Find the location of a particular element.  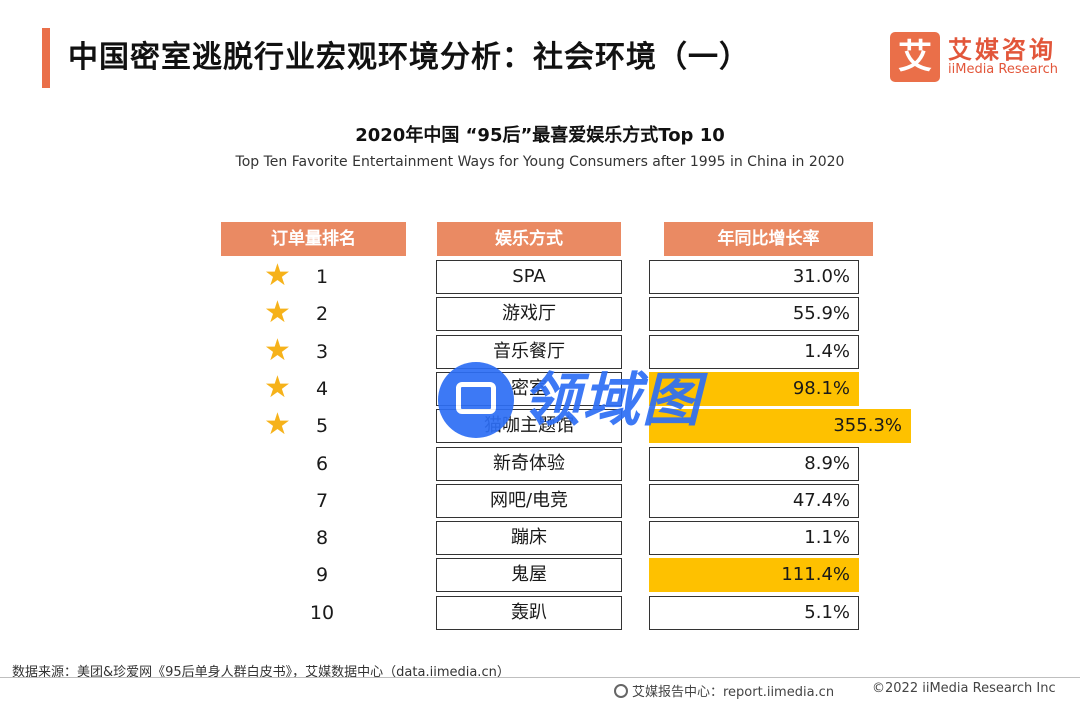

watermark: 领域图 is located at coordinates (598, 402).